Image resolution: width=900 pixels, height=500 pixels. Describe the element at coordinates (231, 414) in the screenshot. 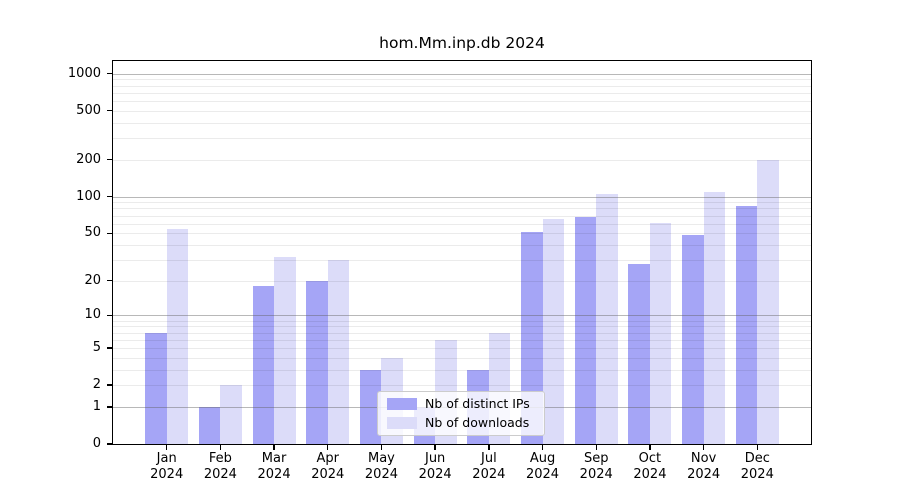

I see `bar-downloads-feb` at that location.